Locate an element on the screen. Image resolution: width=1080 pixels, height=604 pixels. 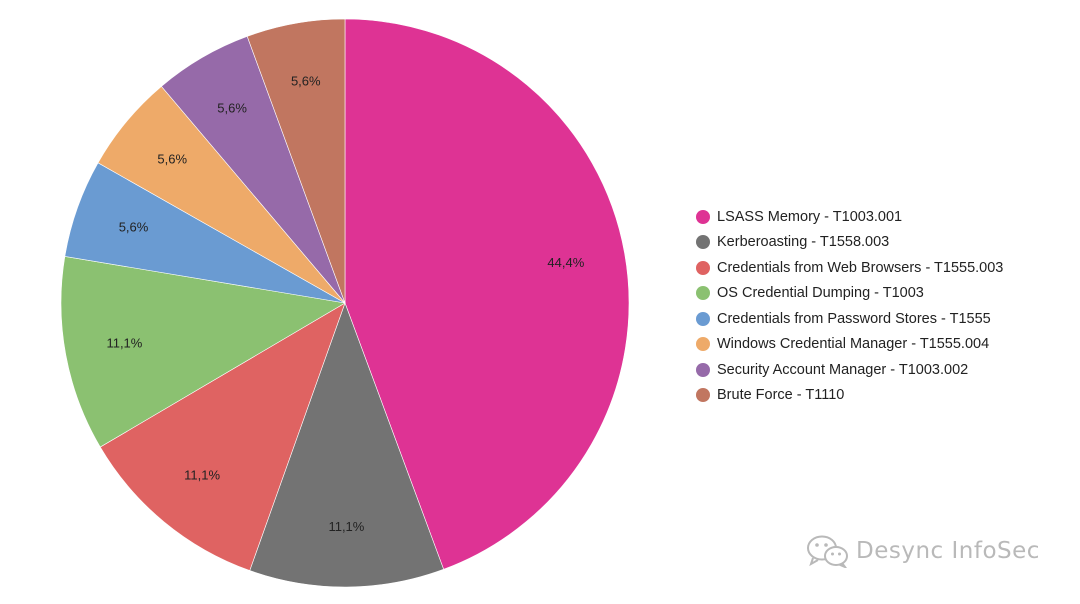
wechat-icon is located at coordinates (827, 551).